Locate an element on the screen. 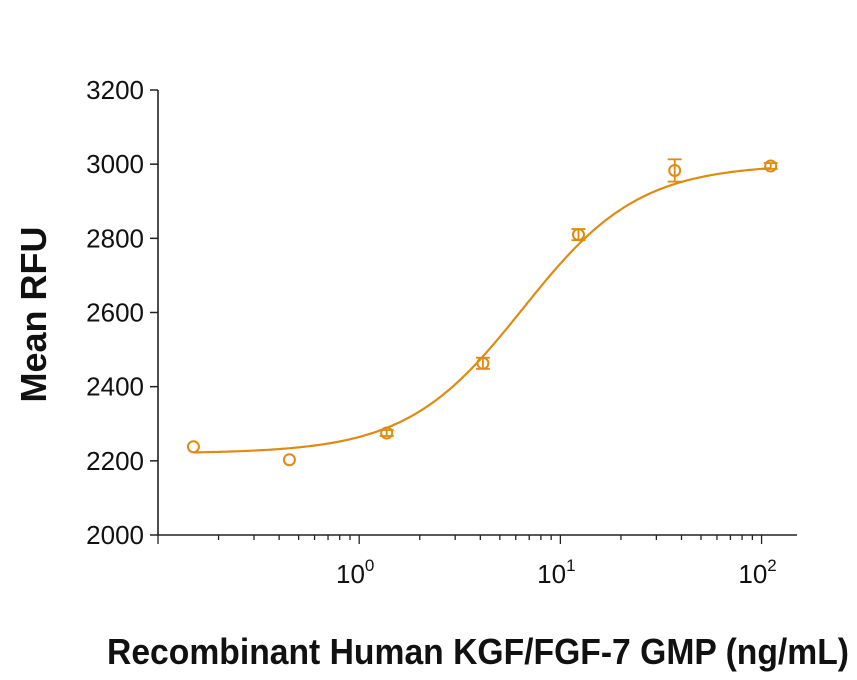  y-ticks: 2000 2200 2400 2600 2800 3000 3200 is located at coordinates (122, 312).